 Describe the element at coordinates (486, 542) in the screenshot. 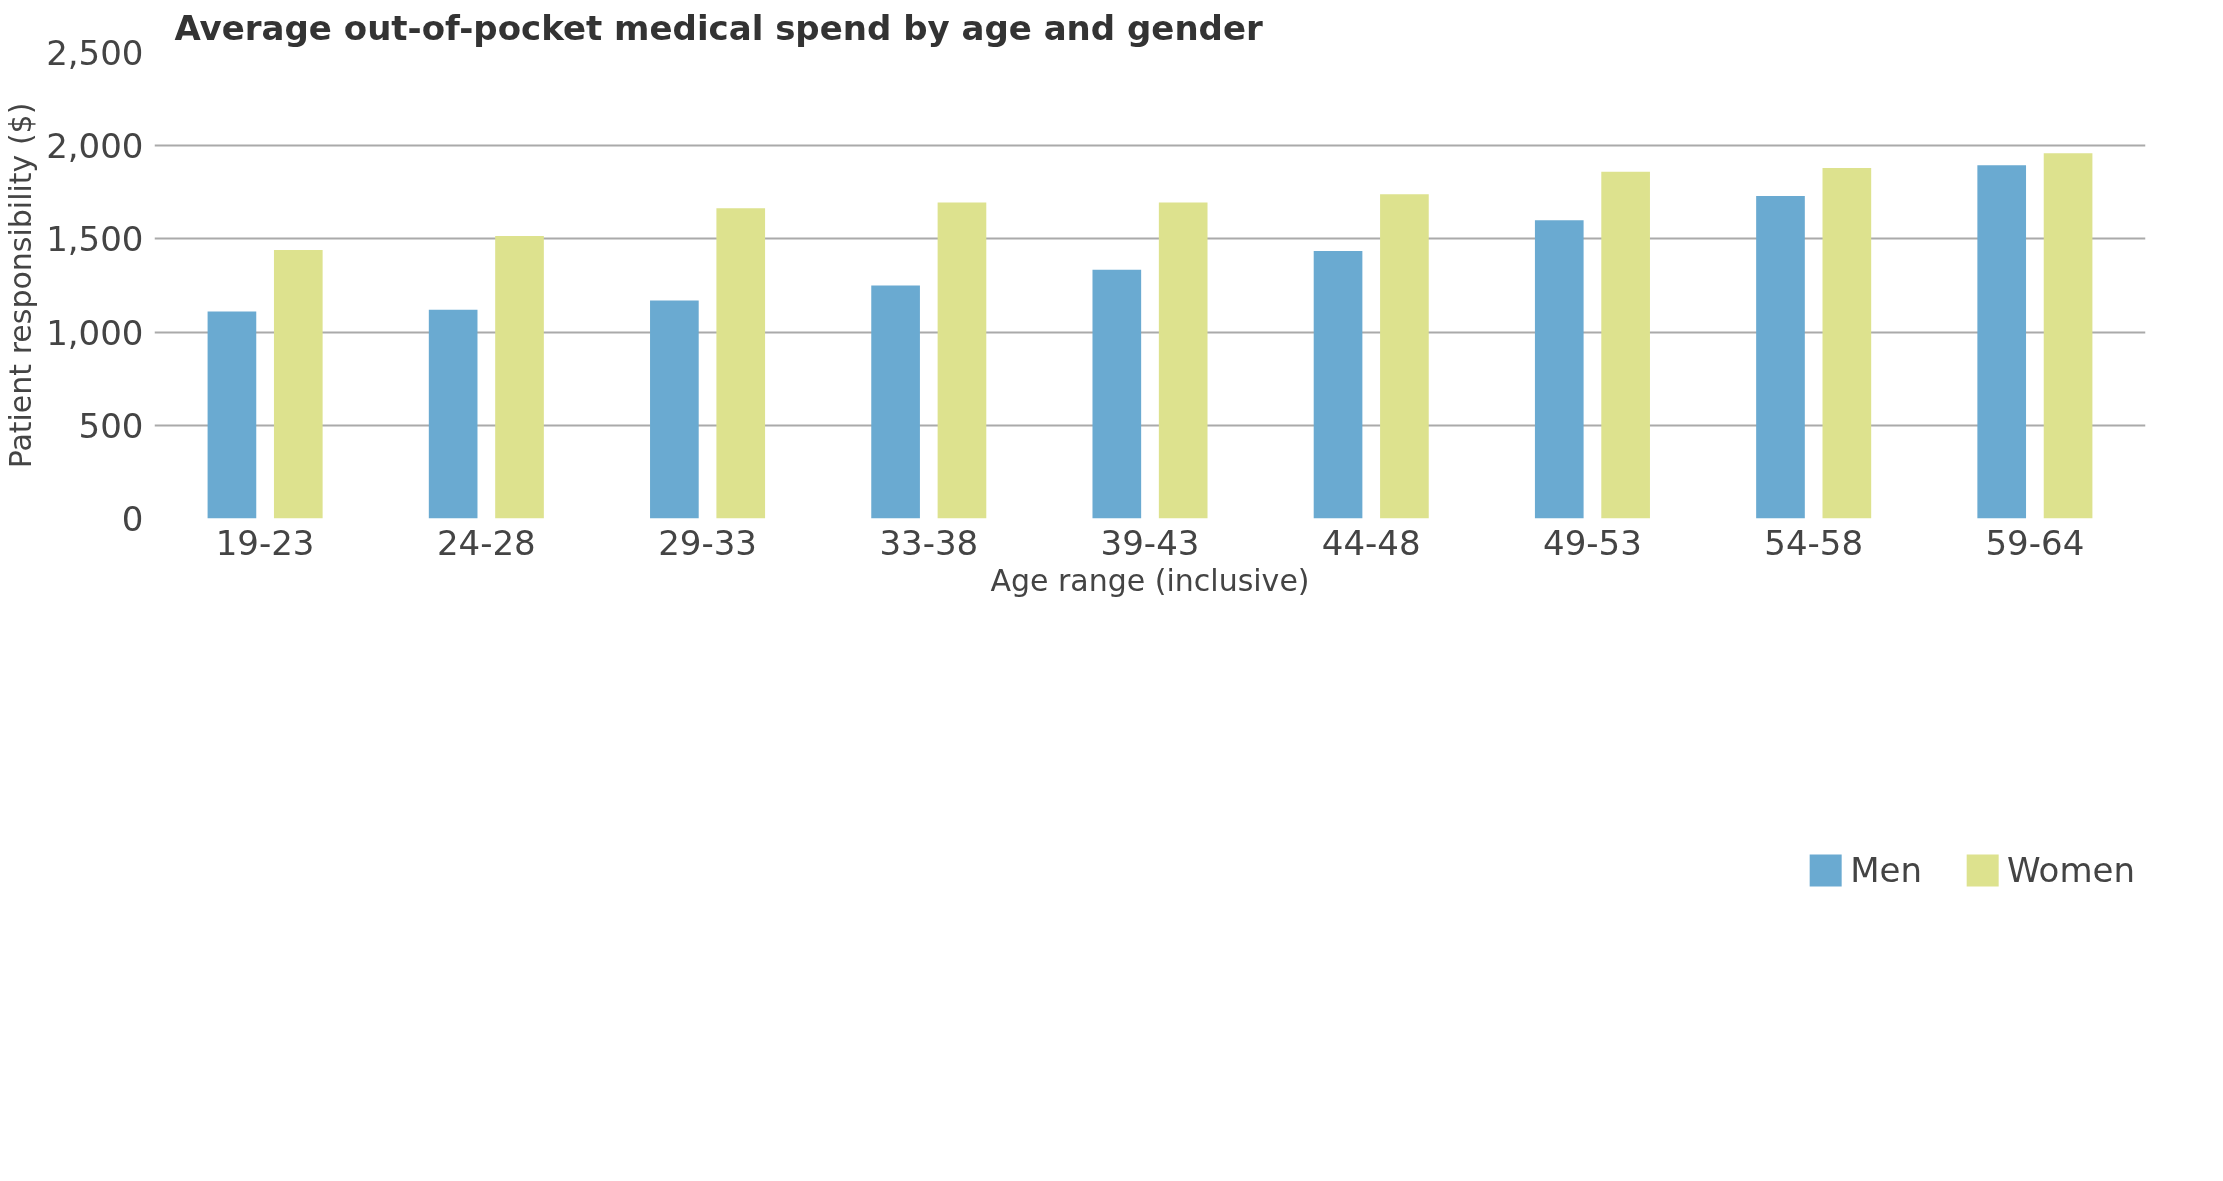

I see `x-tick-label: 24-28` at that location.